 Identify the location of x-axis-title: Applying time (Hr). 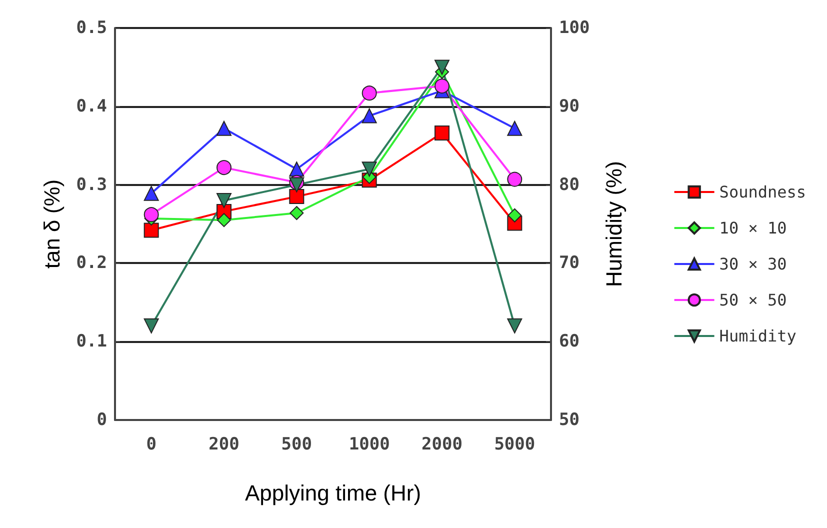
(333, 493).